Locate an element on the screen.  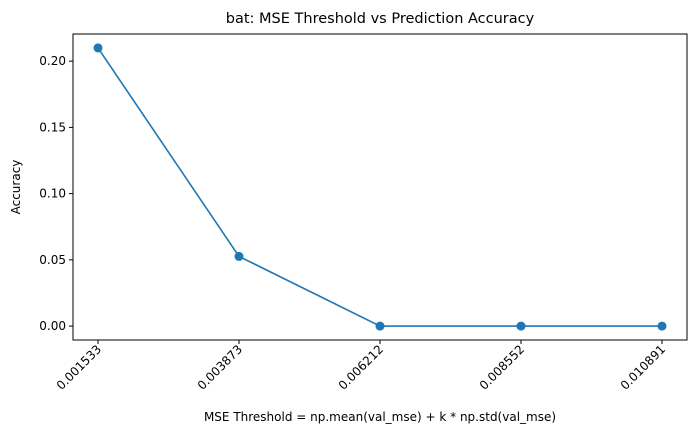
x-tick-label: 0.006212 is located at coordinates (361, 367).